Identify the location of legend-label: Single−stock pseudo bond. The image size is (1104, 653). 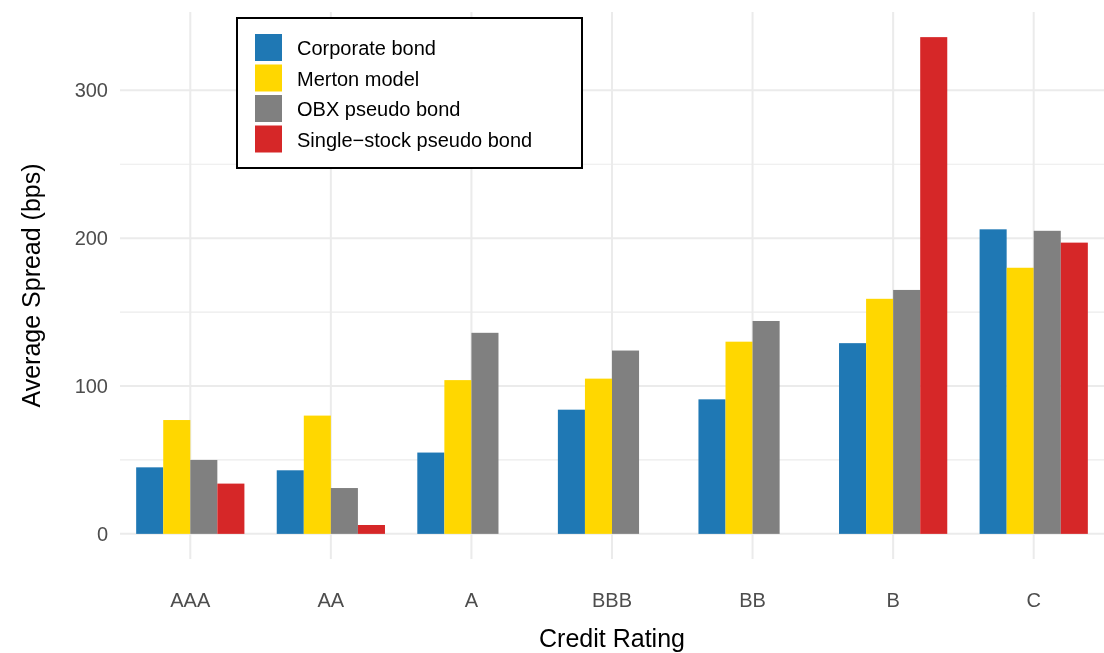
(415, 139).